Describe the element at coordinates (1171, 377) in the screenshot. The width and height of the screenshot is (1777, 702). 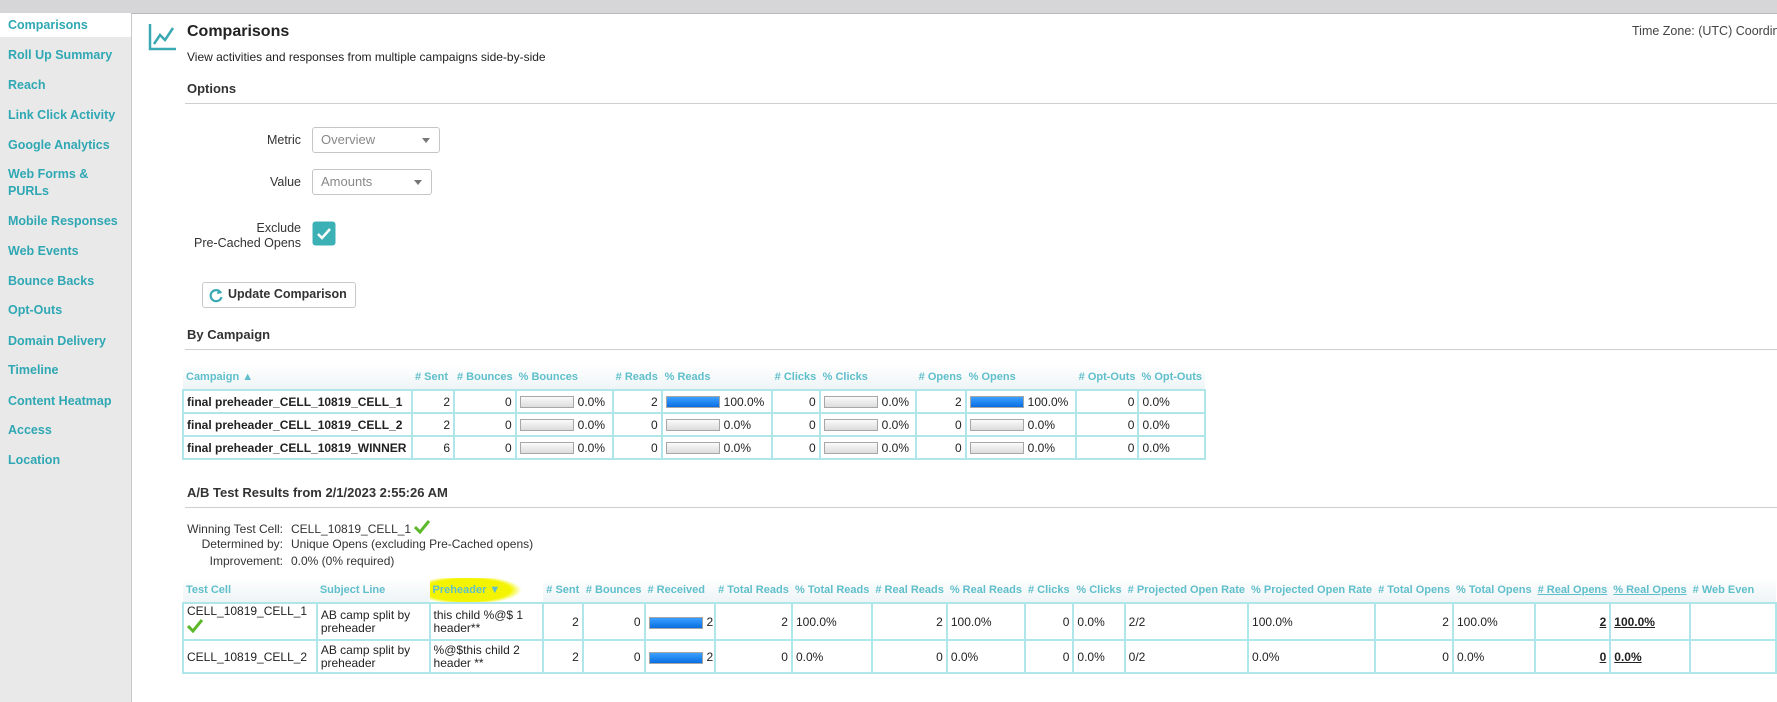
I see `column-header: % Opt-Outs` at that location.